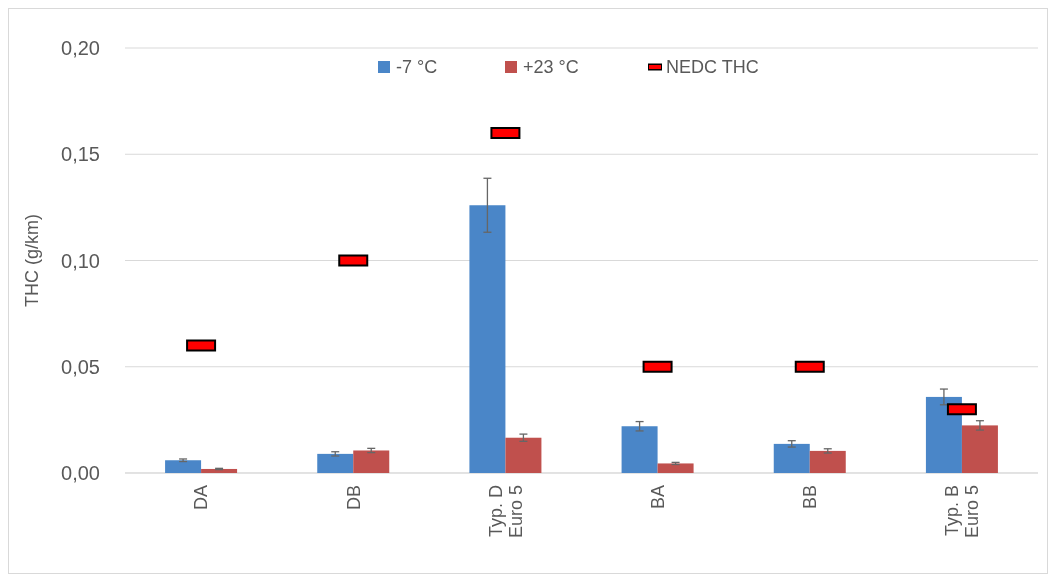 This screenshot has width=1054, height=574. Describe the element at coordinates (657, 497) in the screenshot. I see `x-tick-label: BA` at that location.